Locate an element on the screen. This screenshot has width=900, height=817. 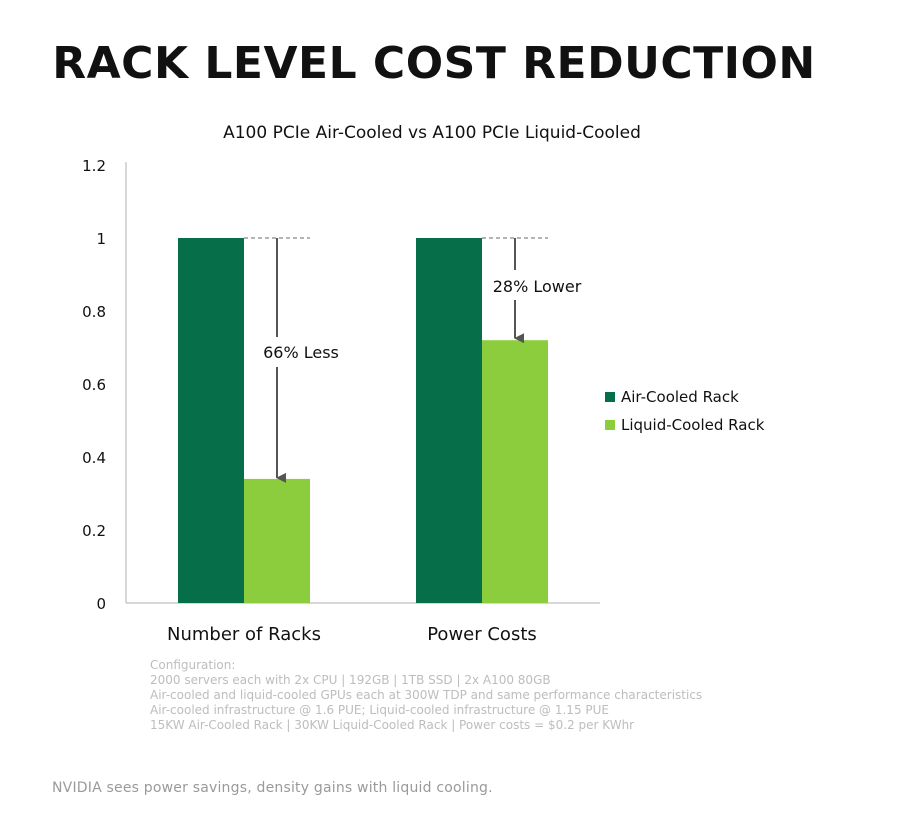
y-tick-label: 0 is located at coordinates (101, 604).